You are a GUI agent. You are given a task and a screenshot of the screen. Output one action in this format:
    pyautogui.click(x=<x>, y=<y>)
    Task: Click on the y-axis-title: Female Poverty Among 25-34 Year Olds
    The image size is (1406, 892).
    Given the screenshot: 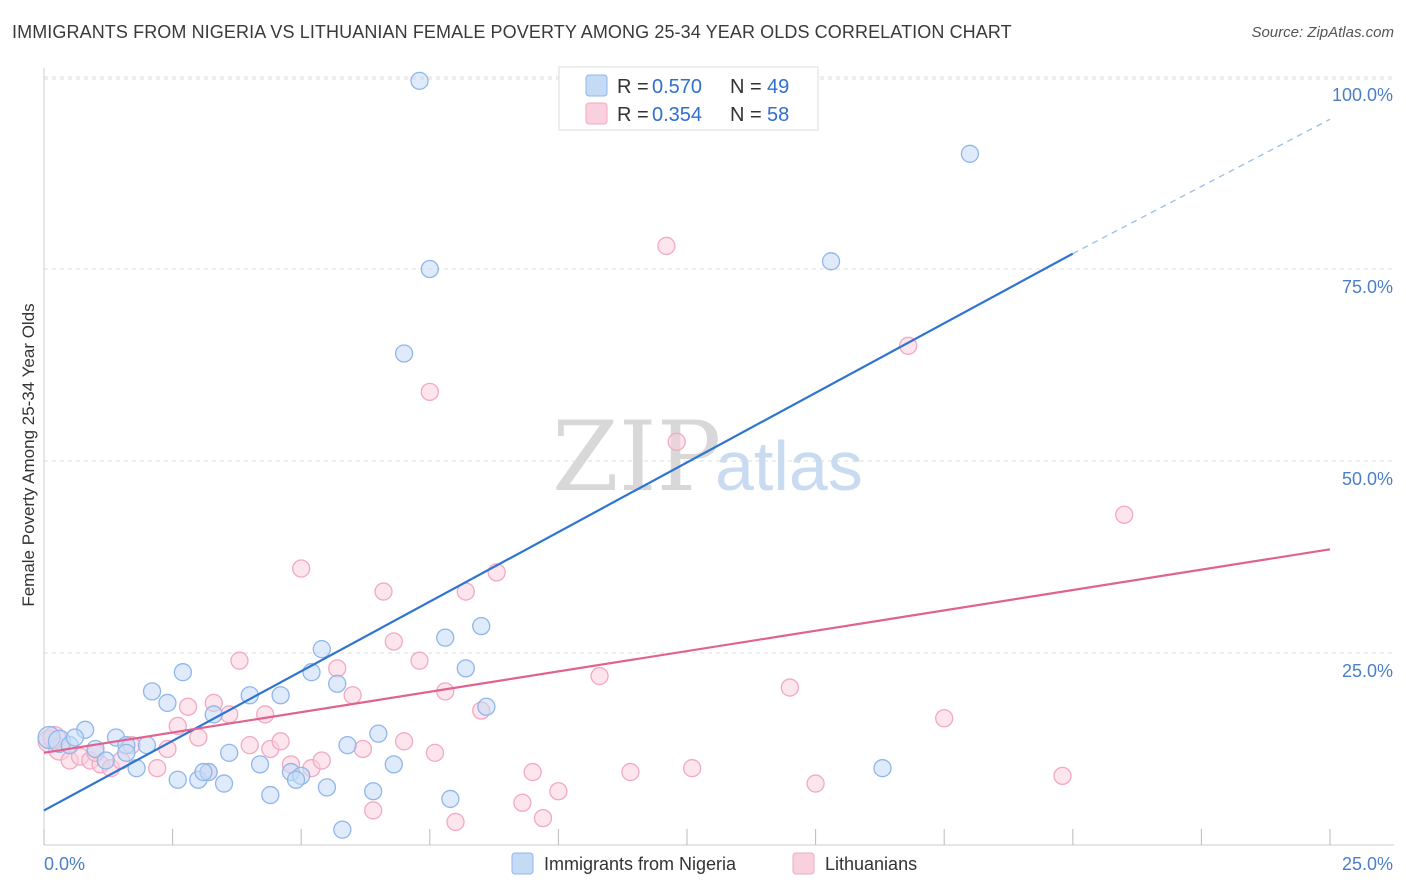 What is the action you would take?
    pyautogui.click(x=28, y=454)
    